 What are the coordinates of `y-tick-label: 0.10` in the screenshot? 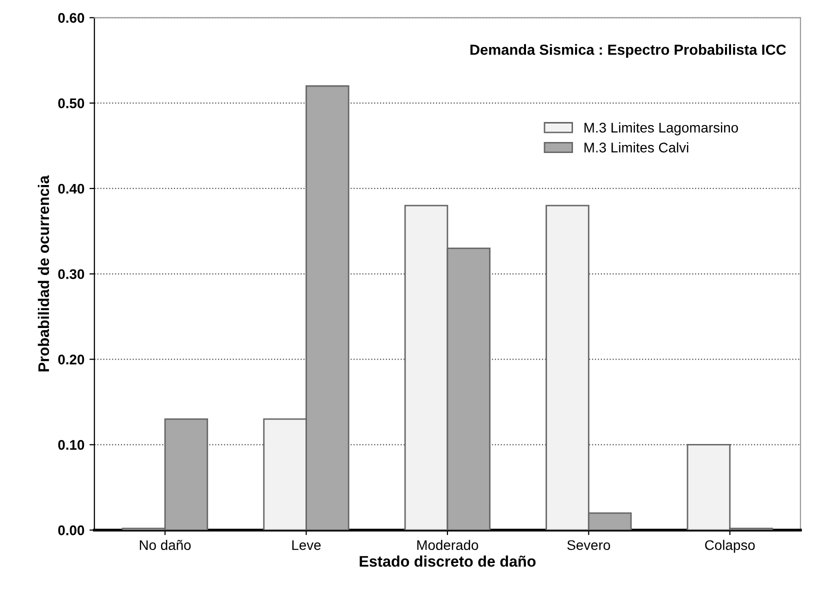 It's located at (71, 445).